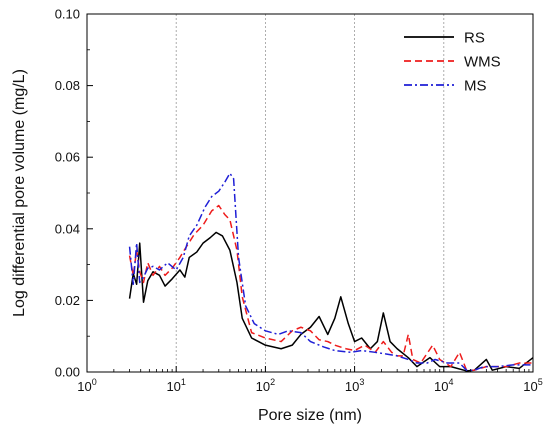  Describe the element at coordinates (532, 385) in the screenshot. I see `x-tick-label: 10⁵` at that location.